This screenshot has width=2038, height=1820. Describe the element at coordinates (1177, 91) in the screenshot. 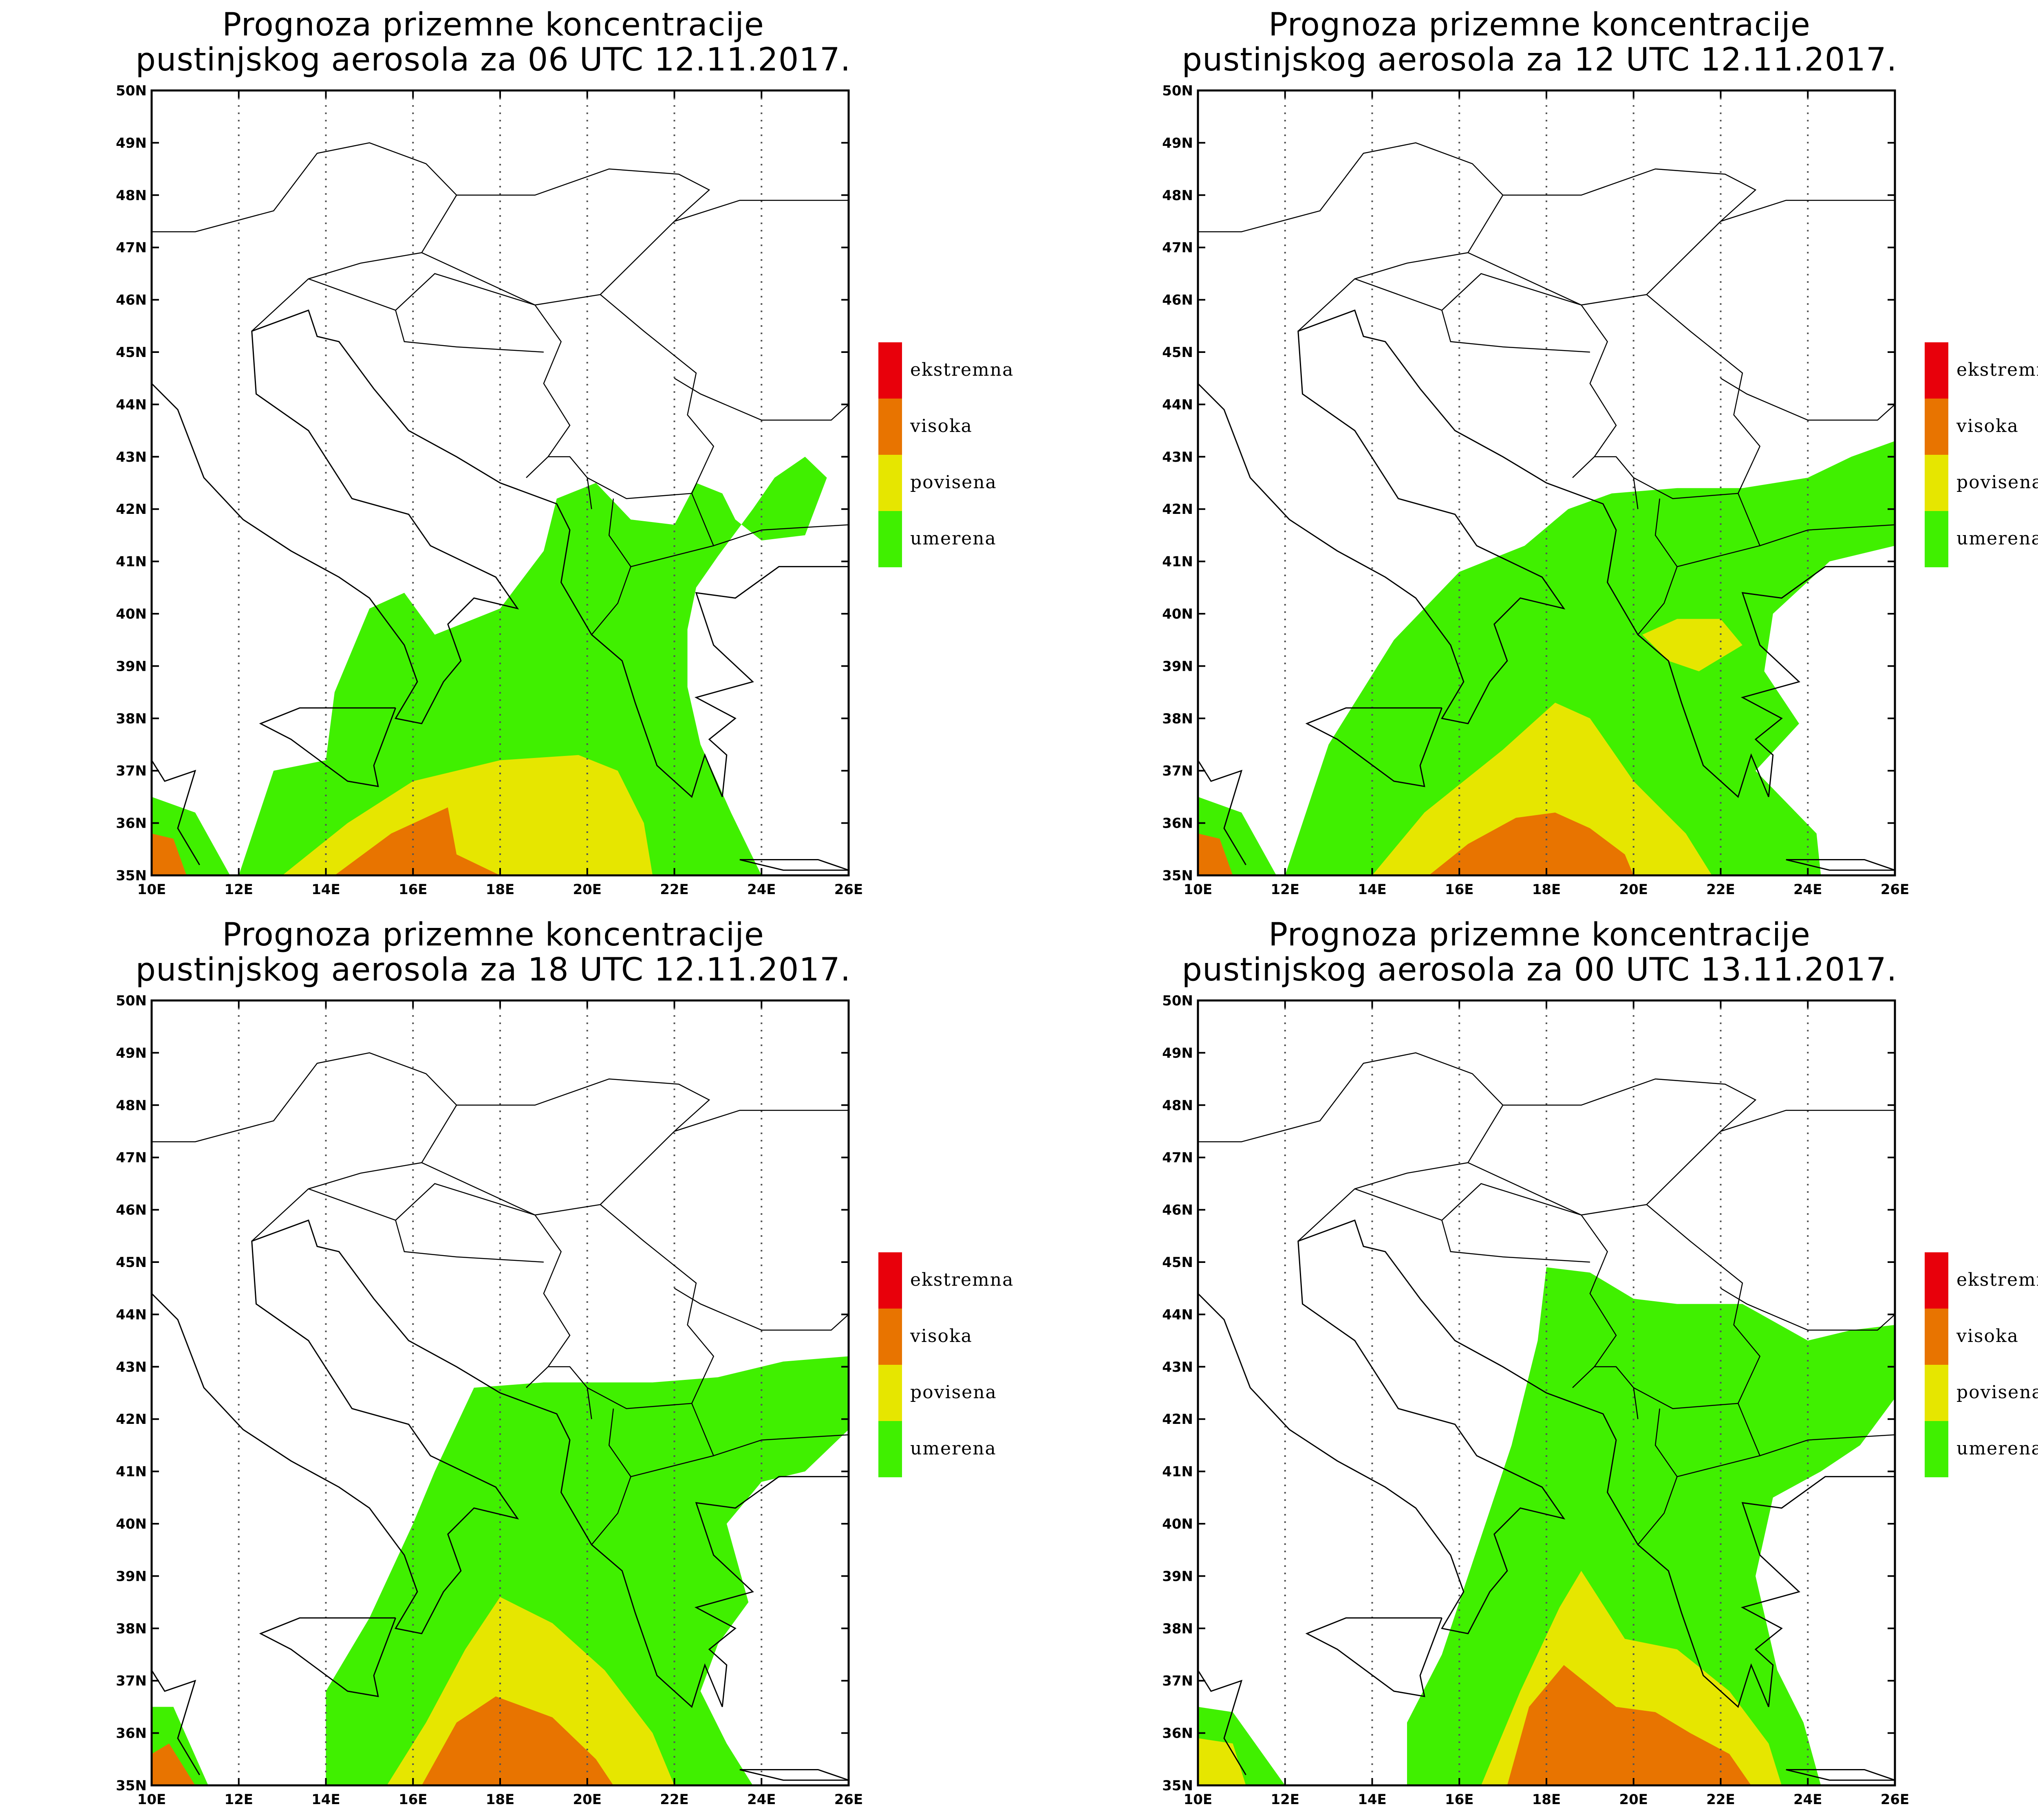

I see `y-tick-label: 50N` at that location.